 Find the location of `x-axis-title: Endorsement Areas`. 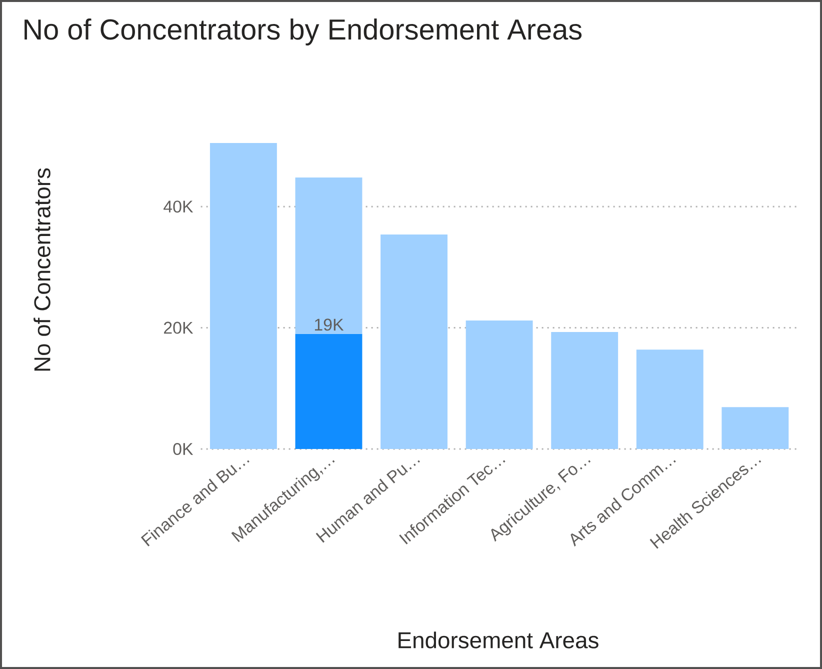

x-axis-title: Endorsement Areas is located at coordinates (498, 640).